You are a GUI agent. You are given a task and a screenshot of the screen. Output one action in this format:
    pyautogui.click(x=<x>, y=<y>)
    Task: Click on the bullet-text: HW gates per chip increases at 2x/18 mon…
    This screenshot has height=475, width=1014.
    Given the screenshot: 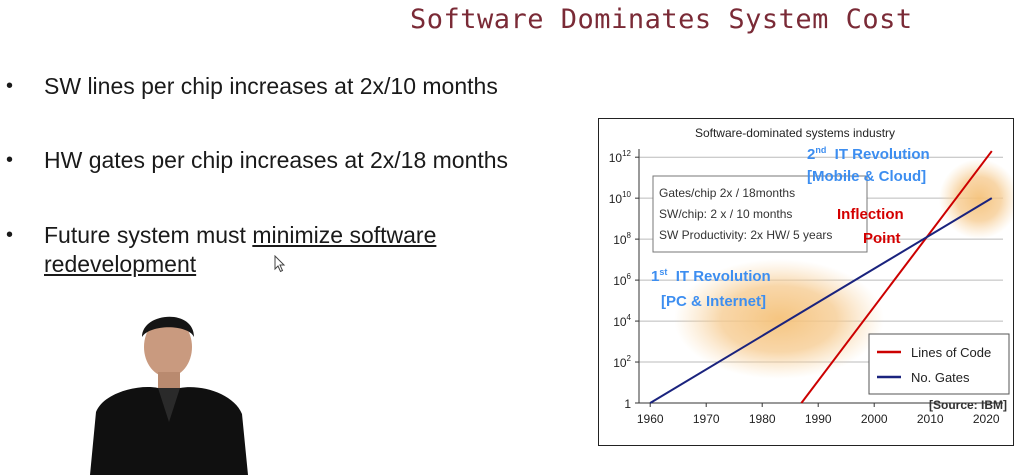 What is the action you would take?
    pyautogui.click(x=276, y=160)
    